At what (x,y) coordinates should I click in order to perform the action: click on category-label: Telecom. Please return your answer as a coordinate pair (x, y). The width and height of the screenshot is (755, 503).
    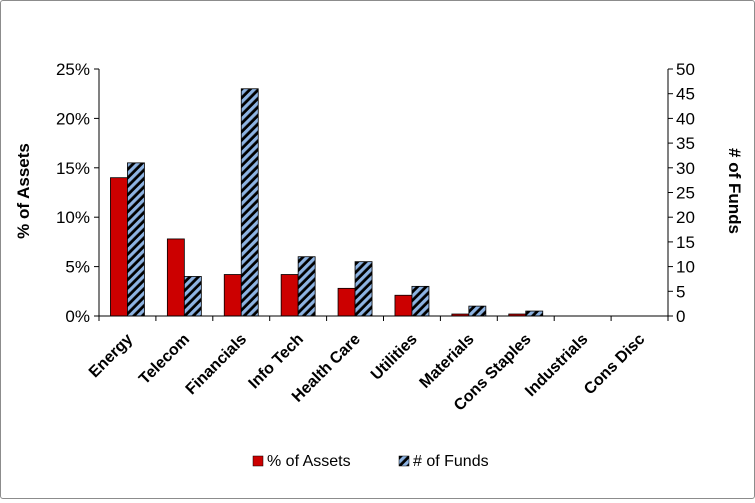
    Looking at the image, I should click on (164, 359).